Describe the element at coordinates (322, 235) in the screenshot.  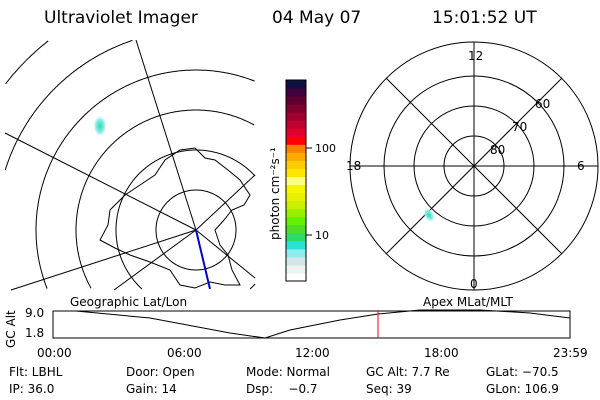
I see `colorbar-tick-10: 10` at that location.